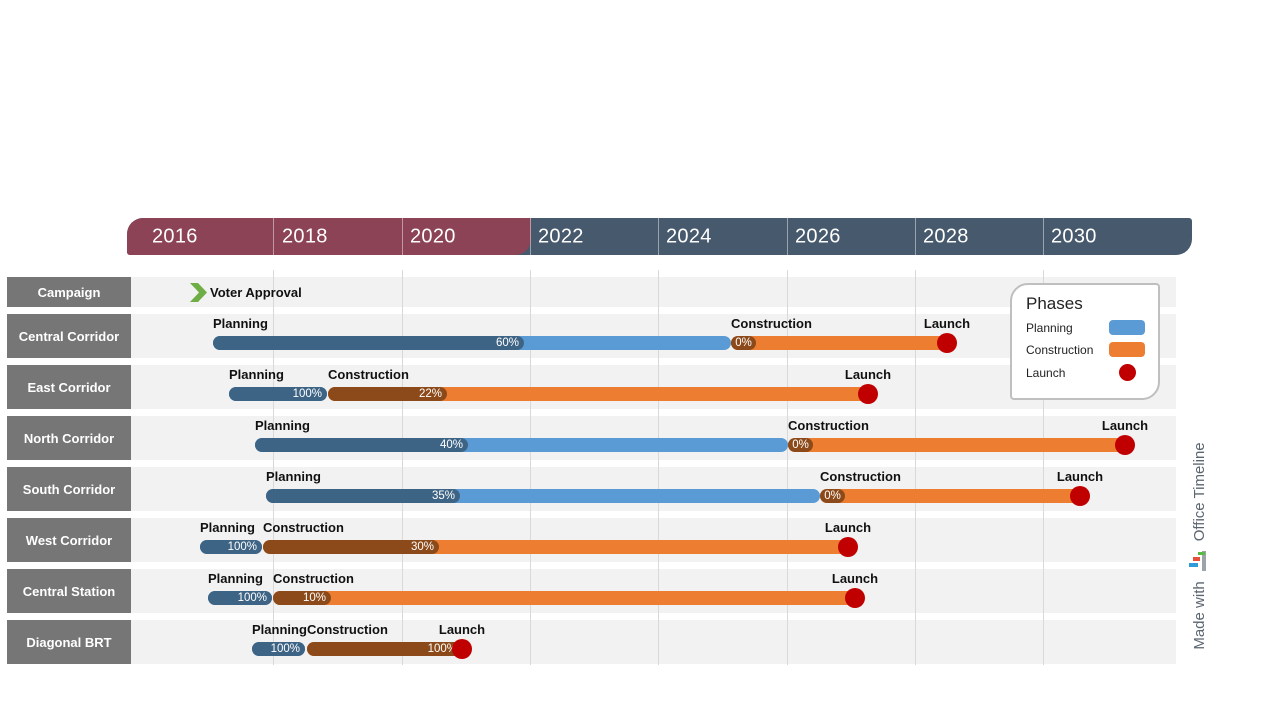 The image size is (1280, 720). Describe the element at coordinates (555, 547) in the screenshot. I see `construction-bar: 30%` at that location.